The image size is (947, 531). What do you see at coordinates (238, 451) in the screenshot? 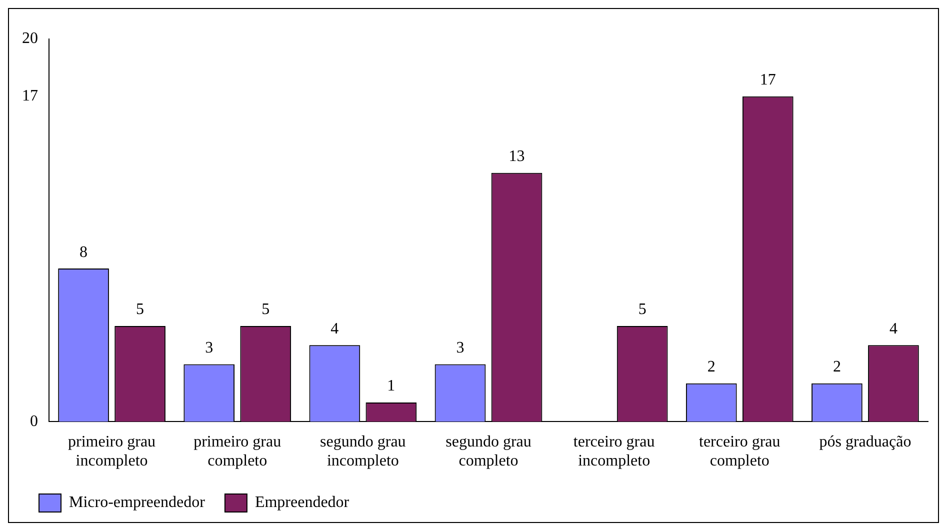
I see `x-tick-label: primeiro grau completo` at bounding box center [238, 451].